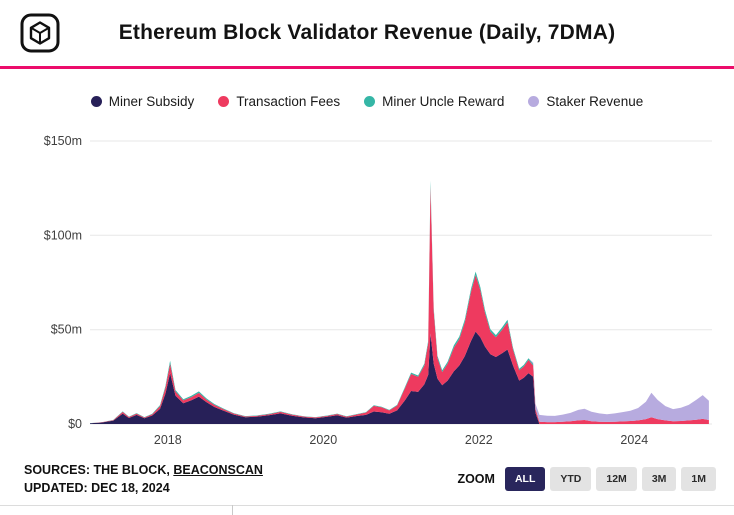 This screenshot has height=515, width=734. What do you see at coordinates (634, 440) in the screenshot?
I see `x-tick-2024: 2024` at bounding box center [634, 440].